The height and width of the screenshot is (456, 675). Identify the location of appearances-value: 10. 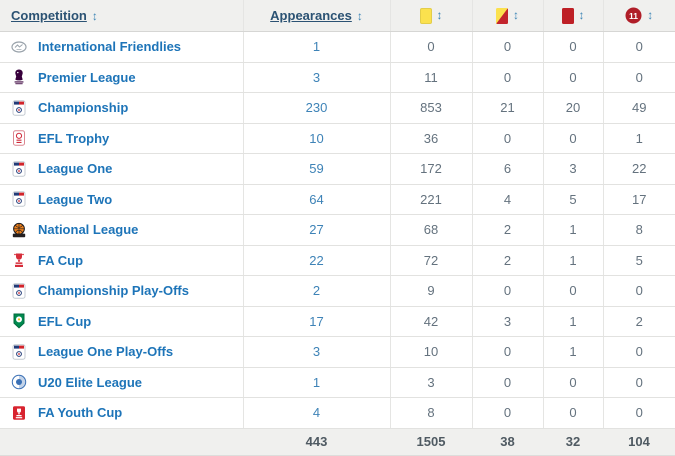
(316, 138).